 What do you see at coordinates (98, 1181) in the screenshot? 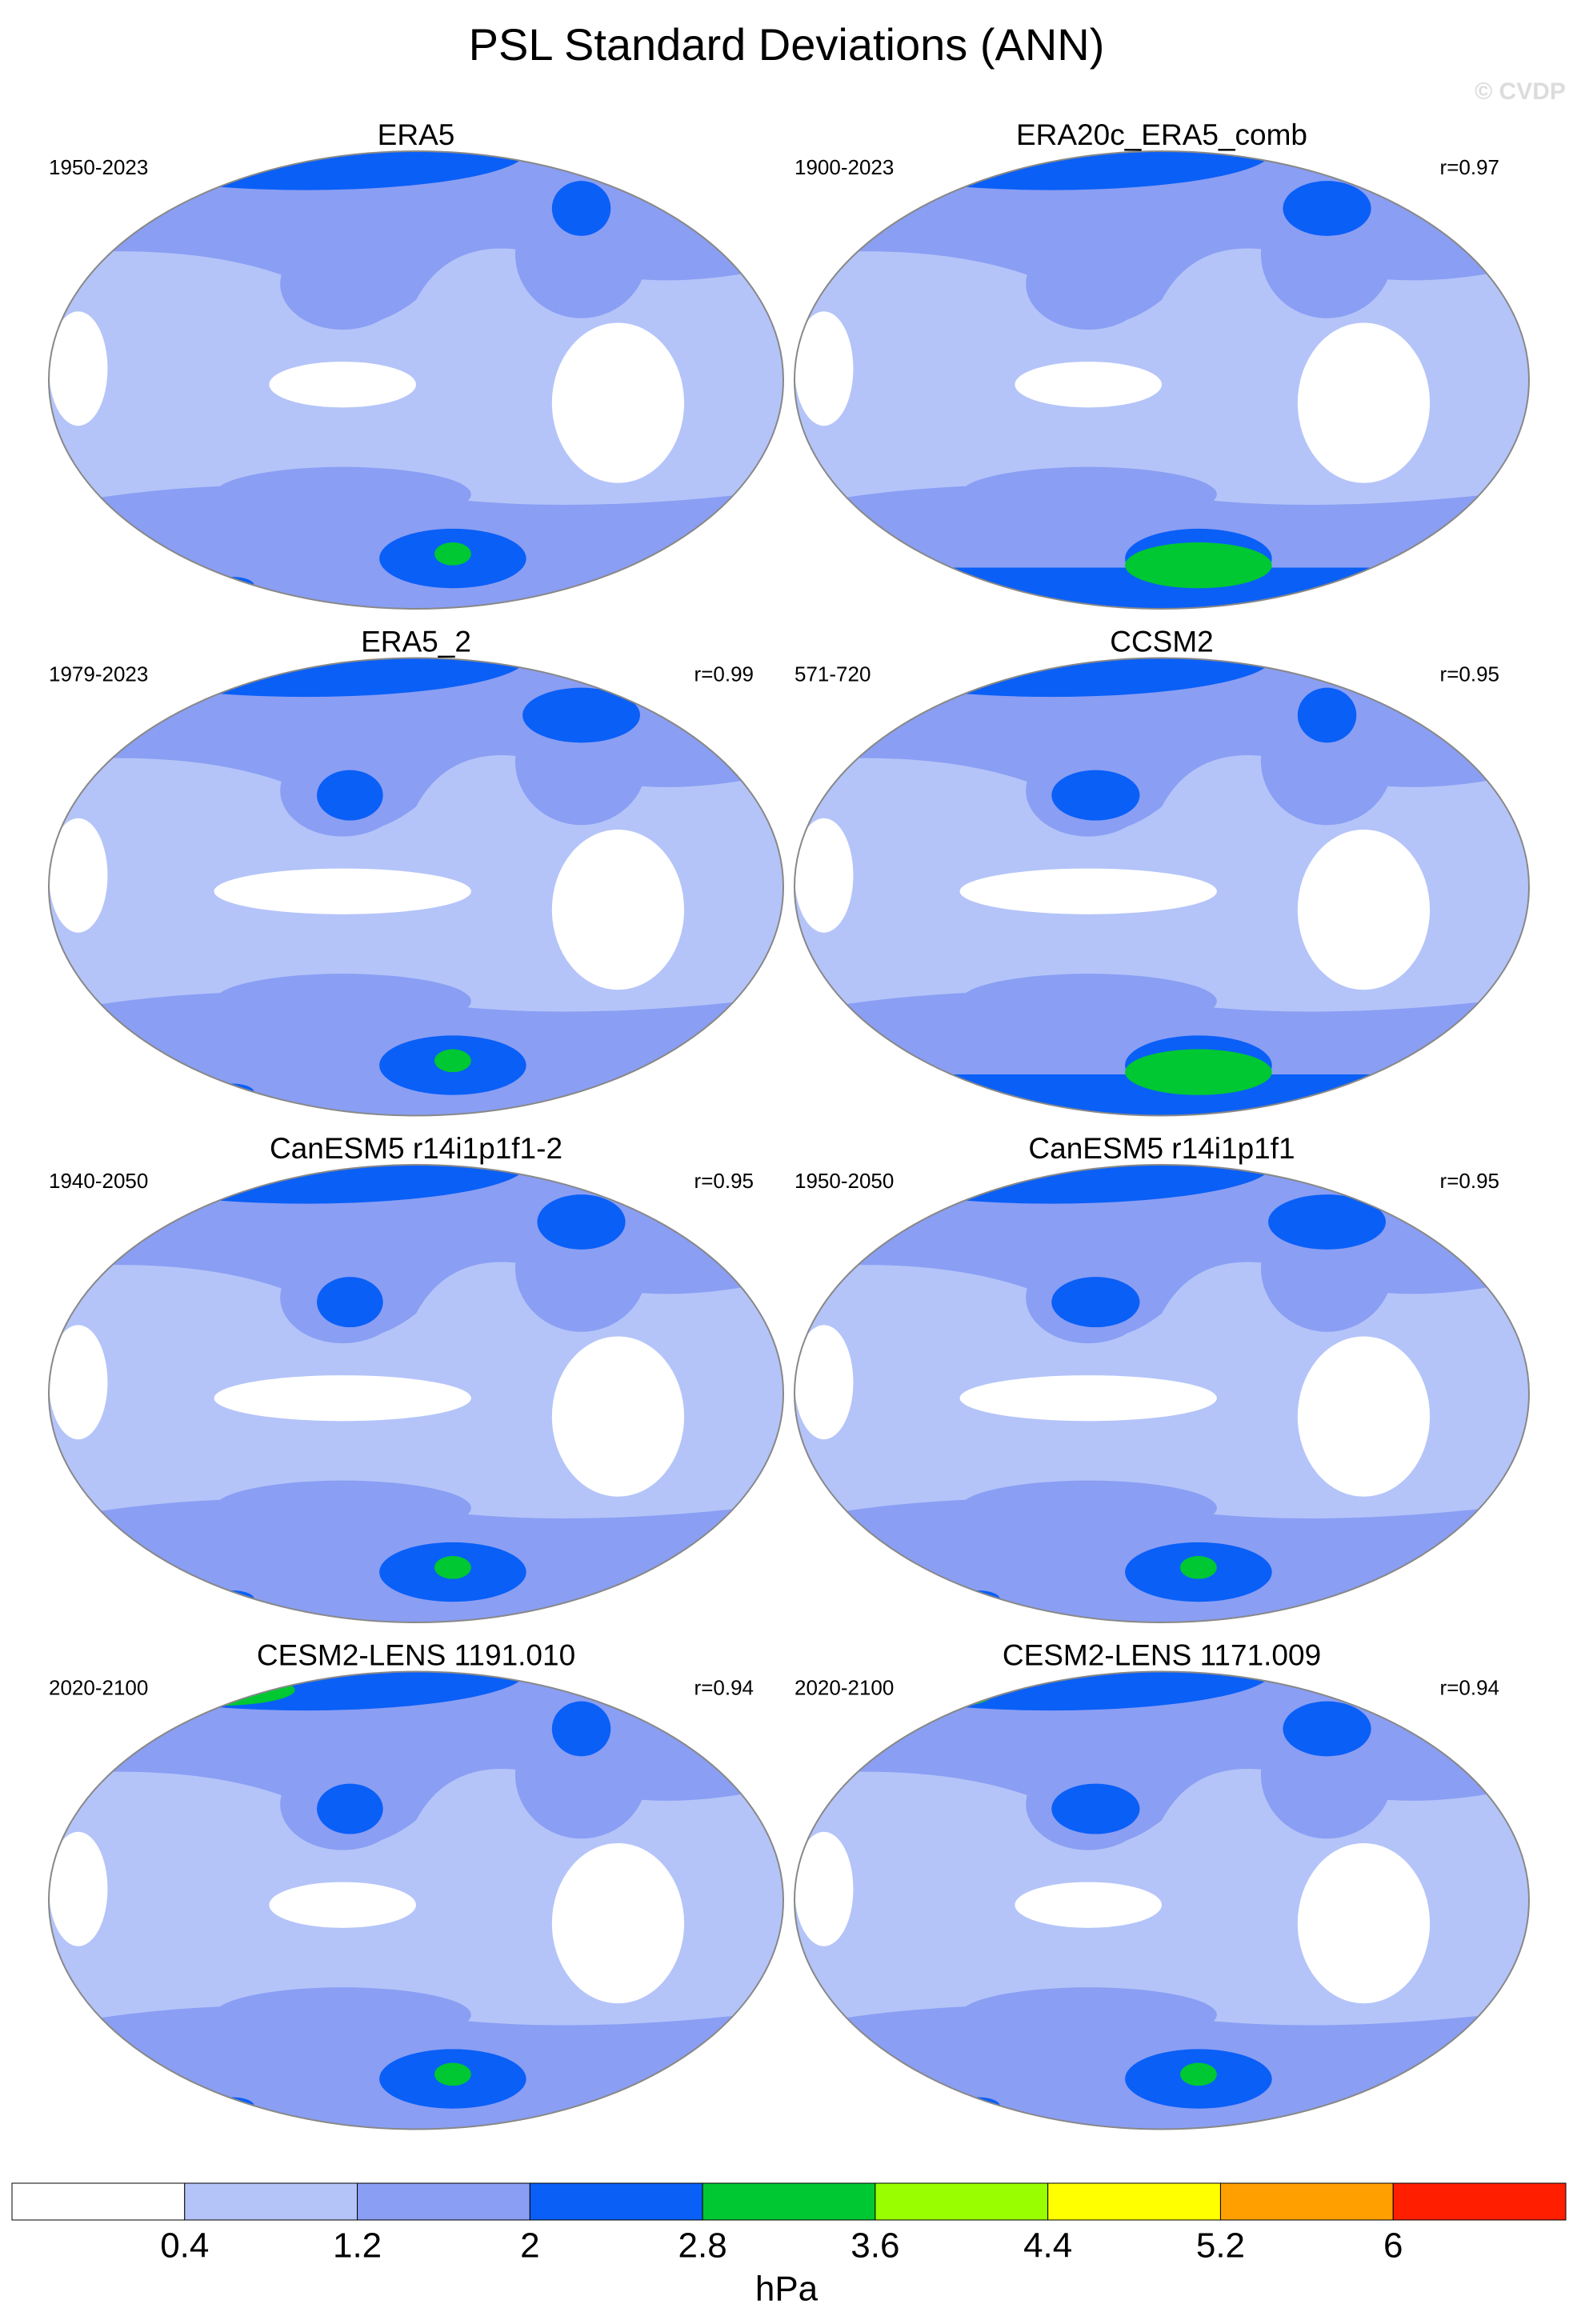
I see `panel-period: 1940-2050` at bounding box center [98, 1181].